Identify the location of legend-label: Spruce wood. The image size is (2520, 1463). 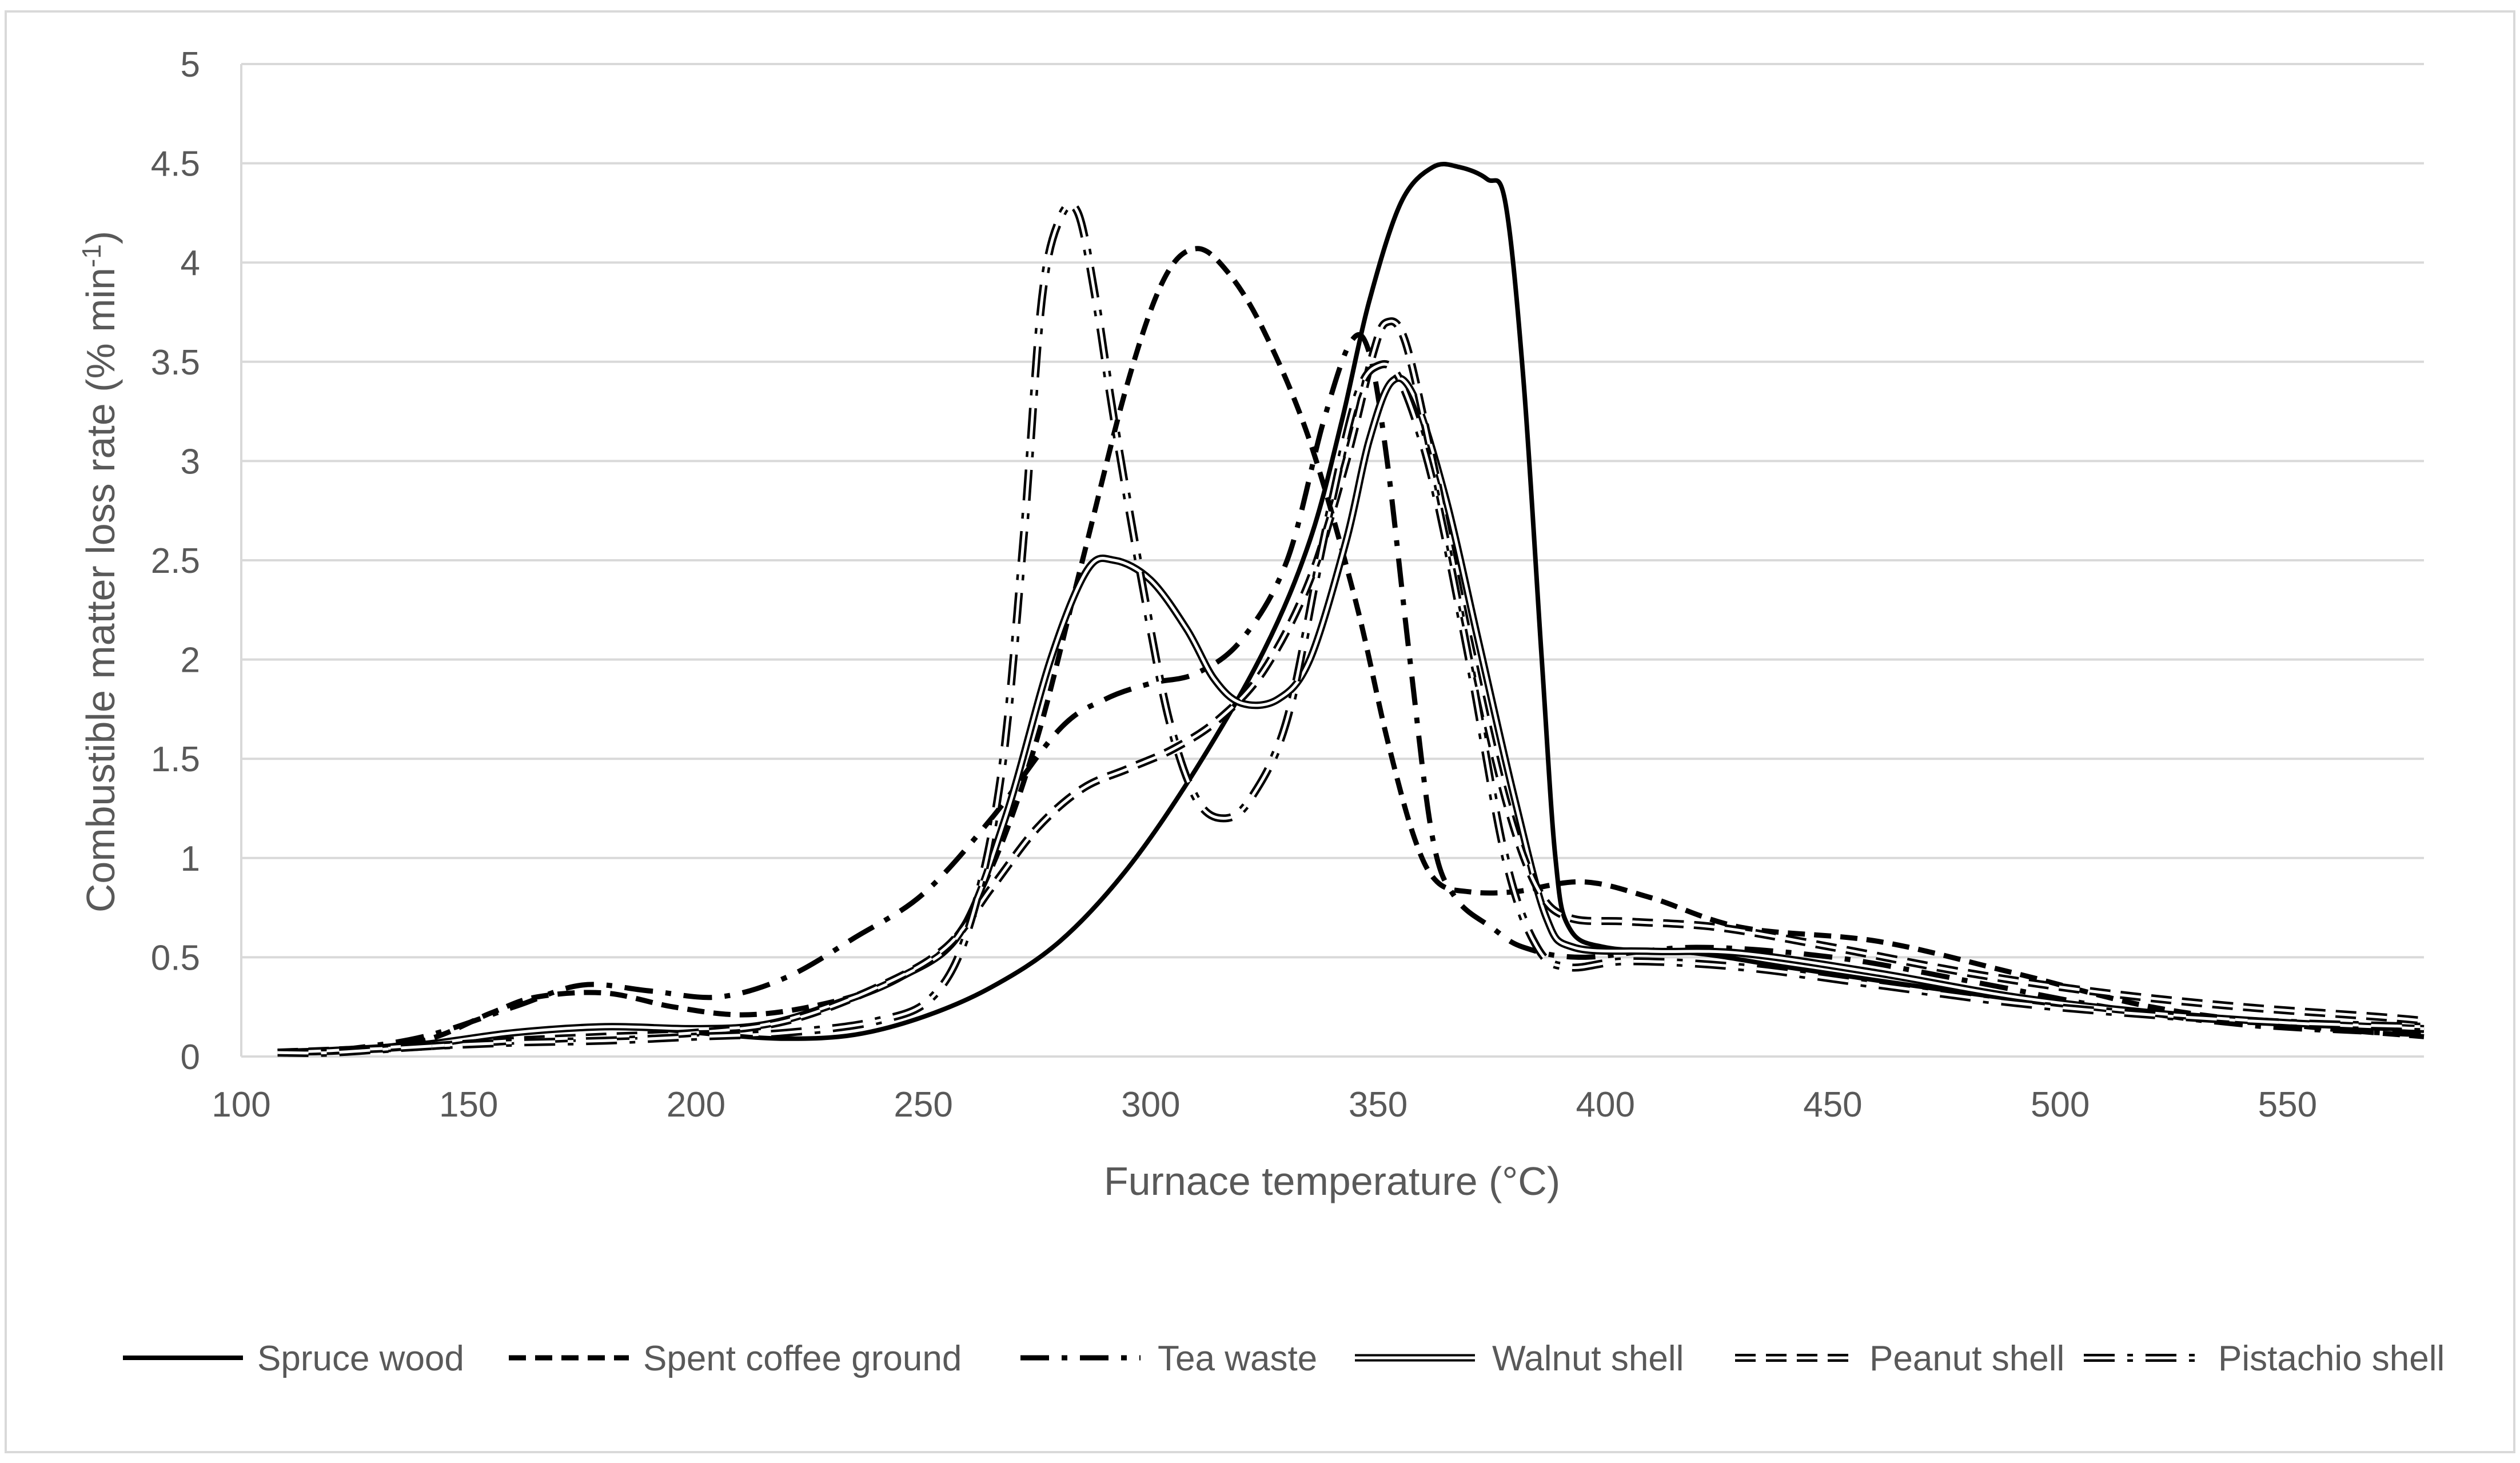
(360, 1358).